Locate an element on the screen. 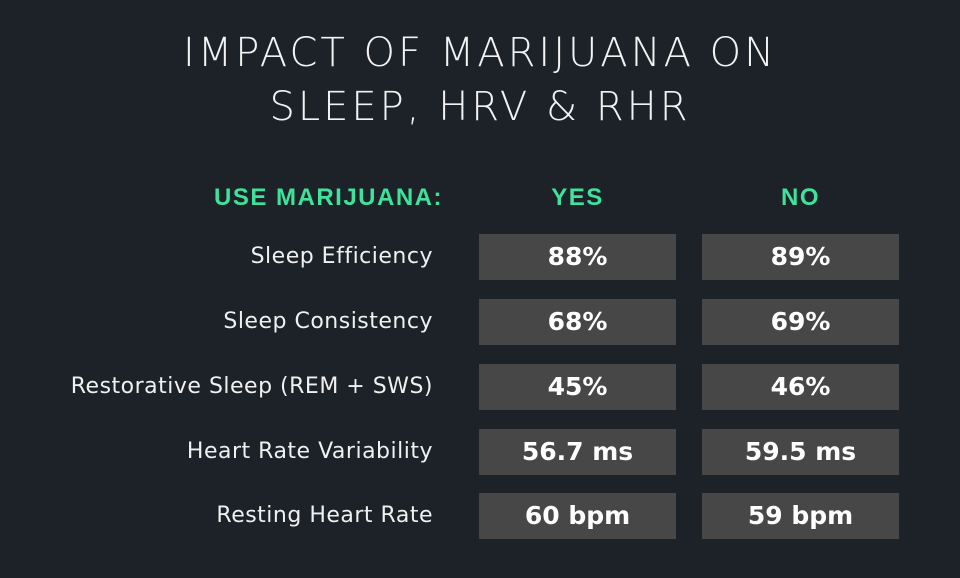 The width and height of the screenshot is (960, 578). value-yes: 45% is located at coordinates (577, 387).